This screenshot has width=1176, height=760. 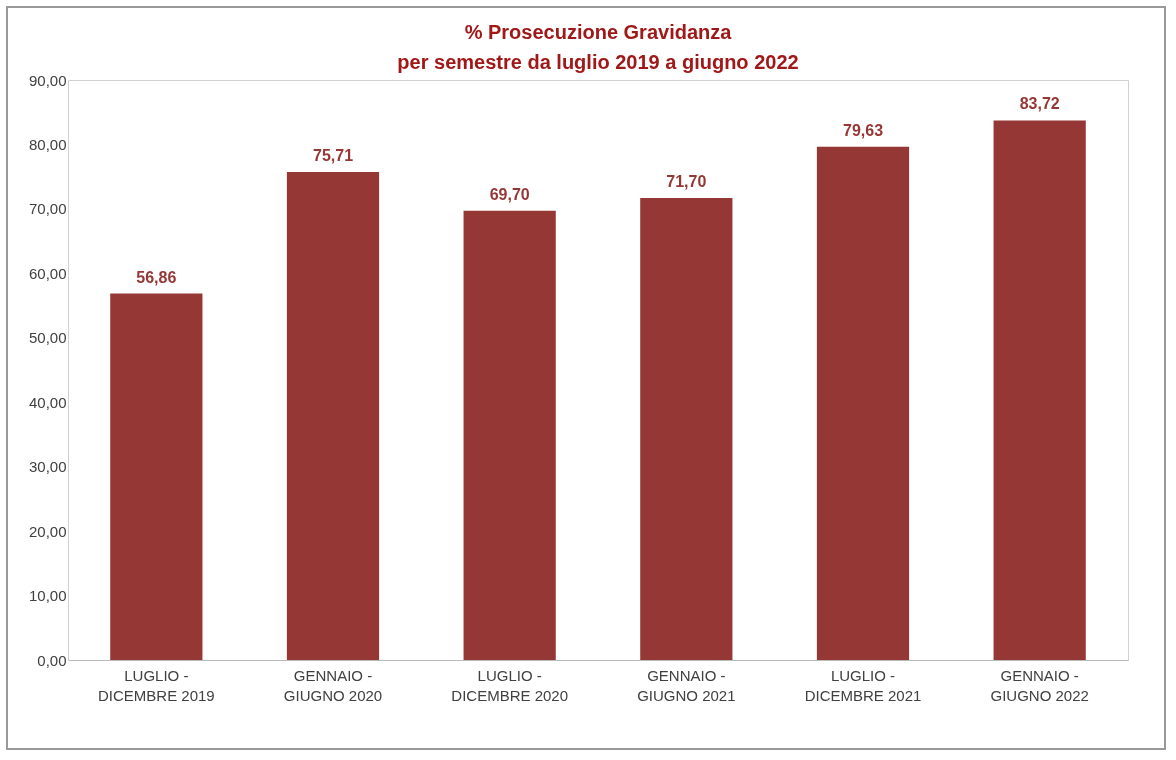 What do you see at coordinates (47, 80) in the screenshot?
I see `y-tick-label: 90,00` at bounding box center [47, 80].